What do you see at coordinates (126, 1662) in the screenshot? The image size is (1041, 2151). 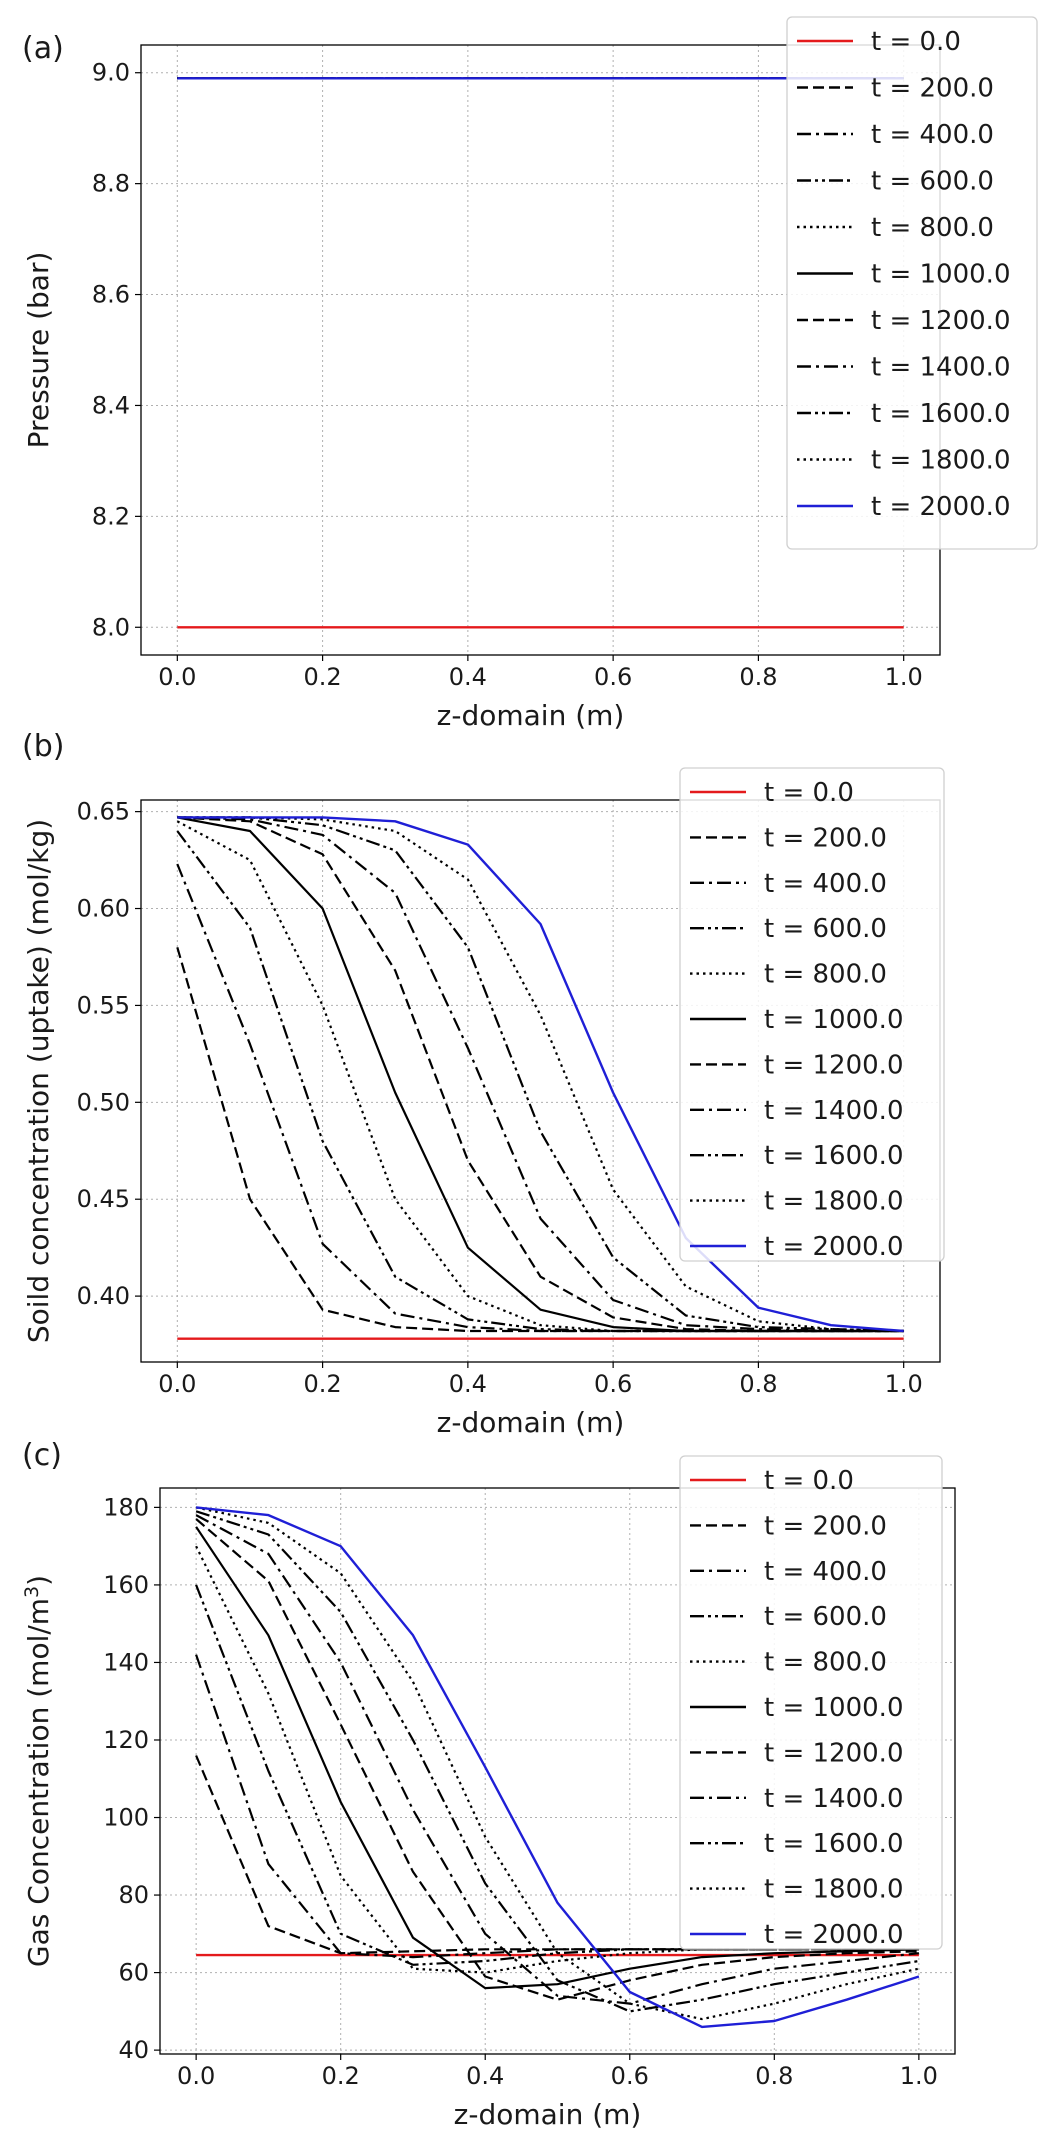 I see `y-tick-label: 140` at bounding box center [126, 1662].